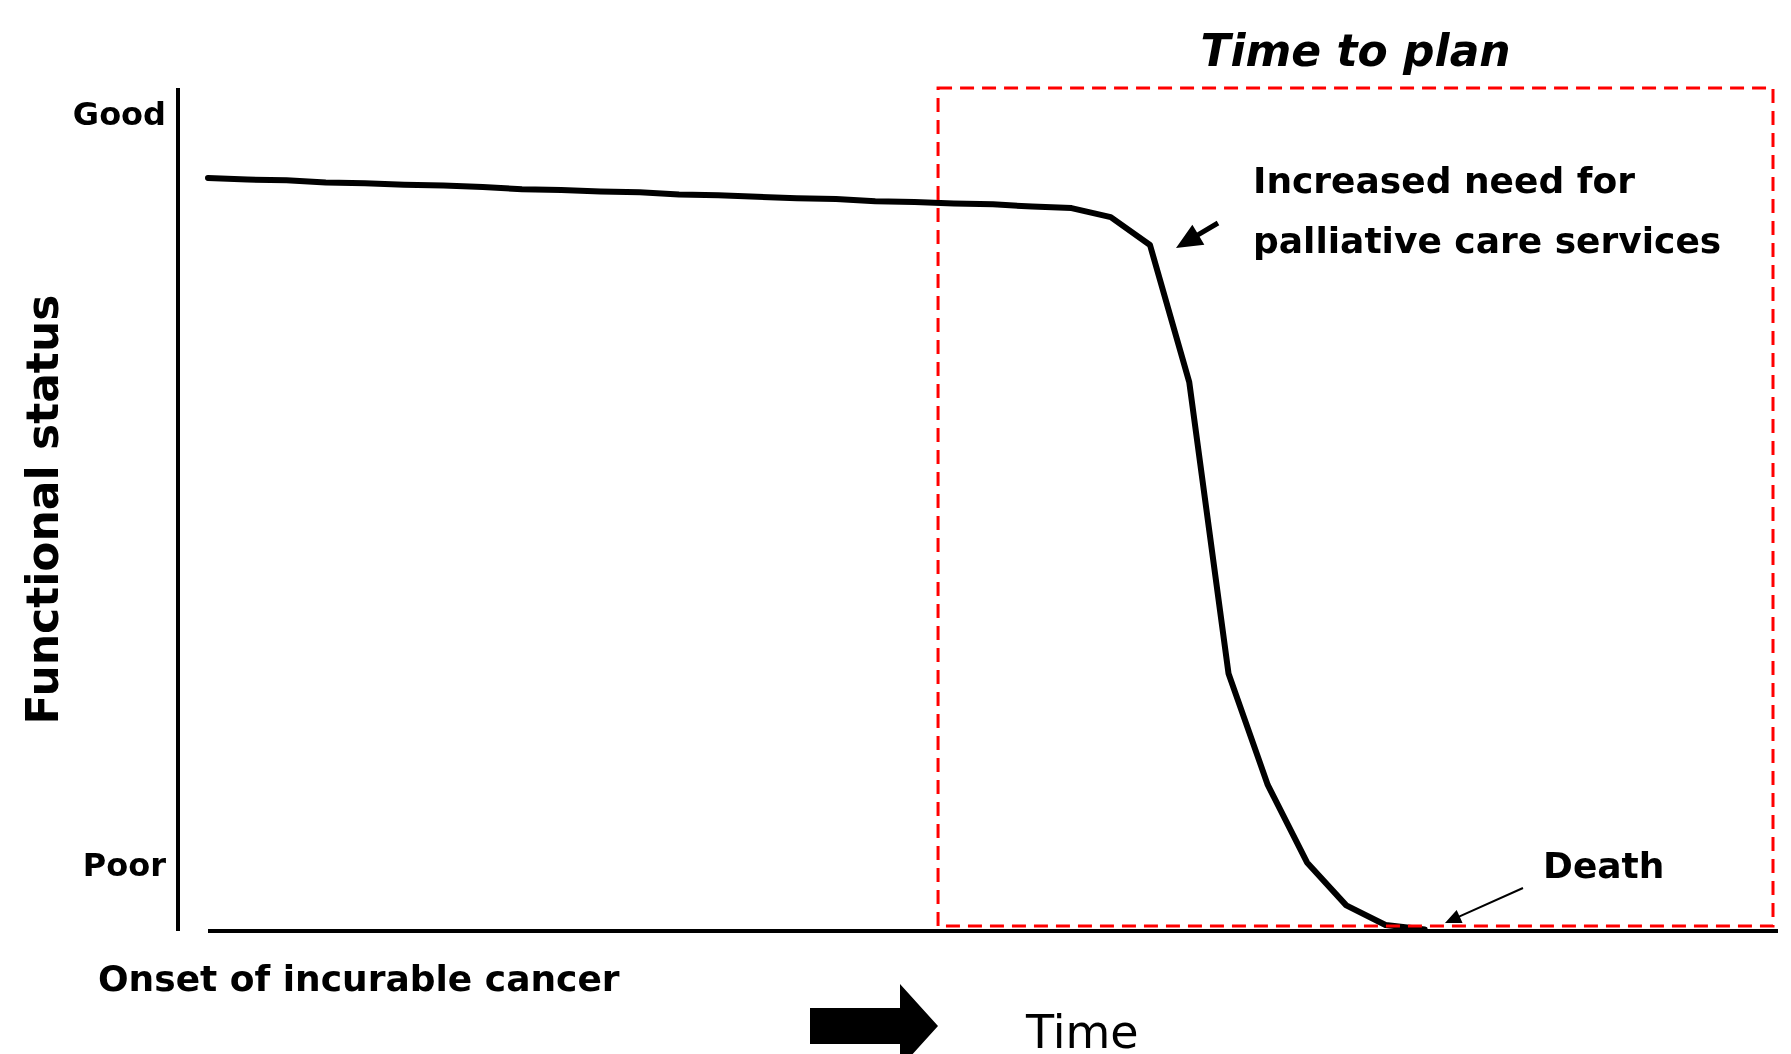 This screenshot has height=1054, width=1791. Describe the element at coordinates (1082, 1029) in the screenshot. I see `x-axis-title: Time` at that location.